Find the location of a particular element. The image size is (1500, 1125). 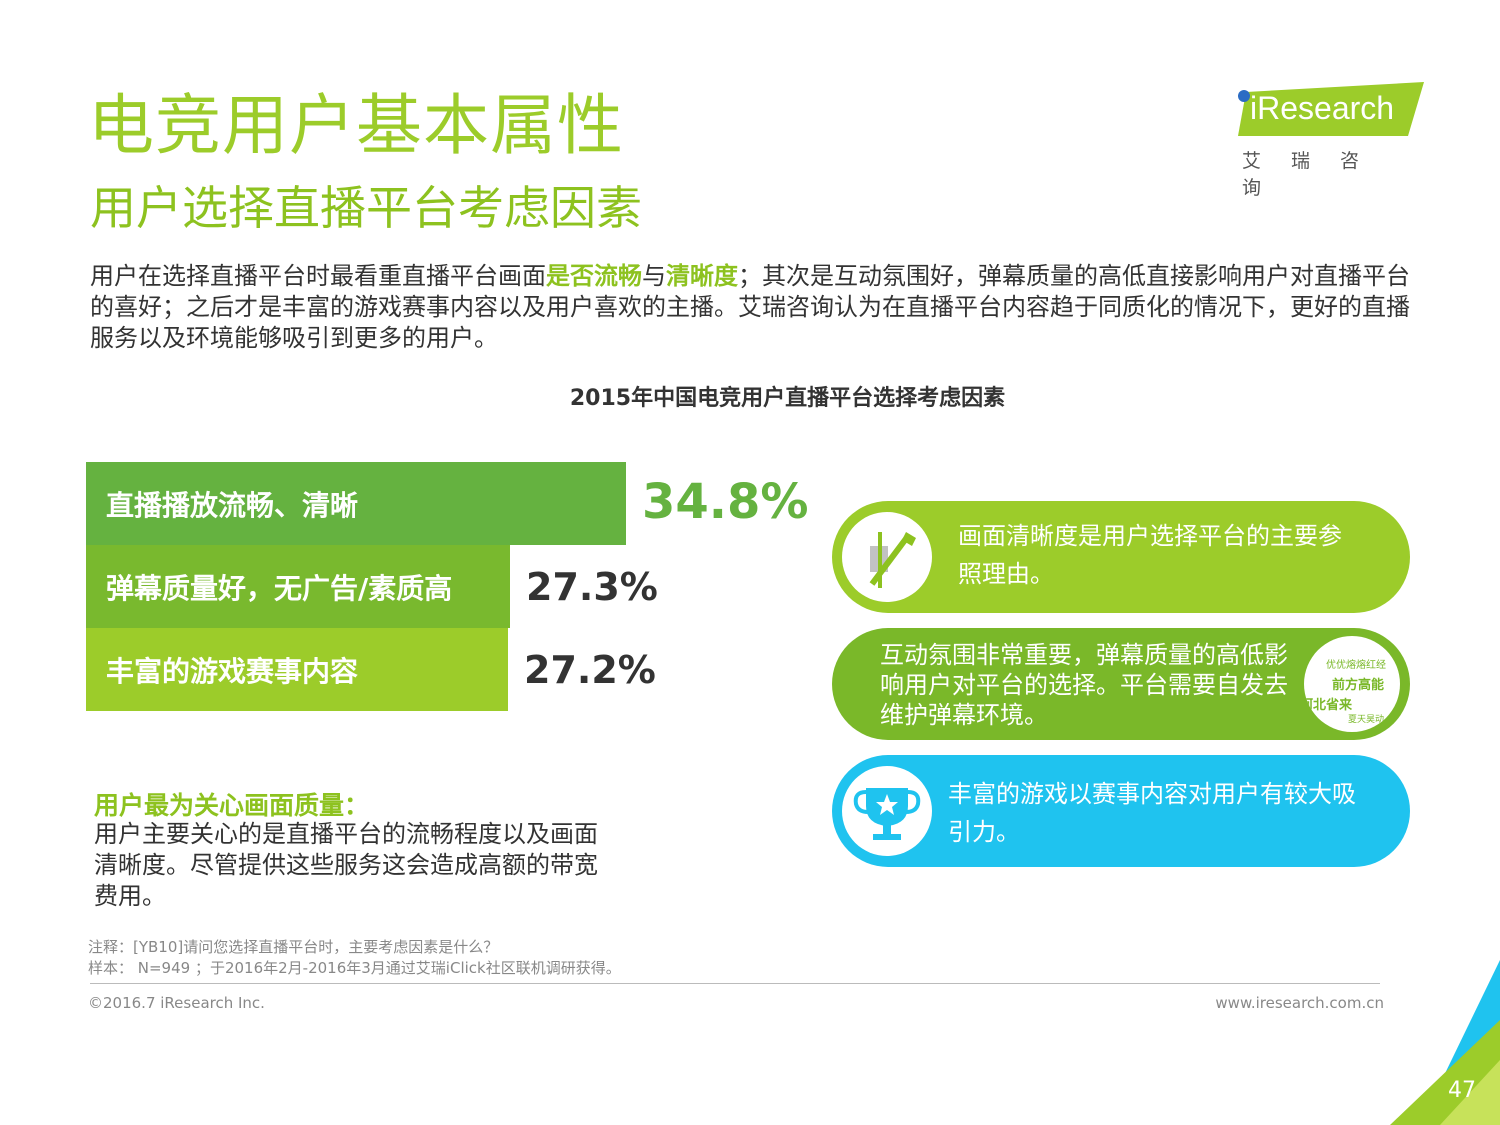

callout-content: 丰富的游戏以赛事内容对用户有较大吸引力。 is located at coordinates (1121, 811).